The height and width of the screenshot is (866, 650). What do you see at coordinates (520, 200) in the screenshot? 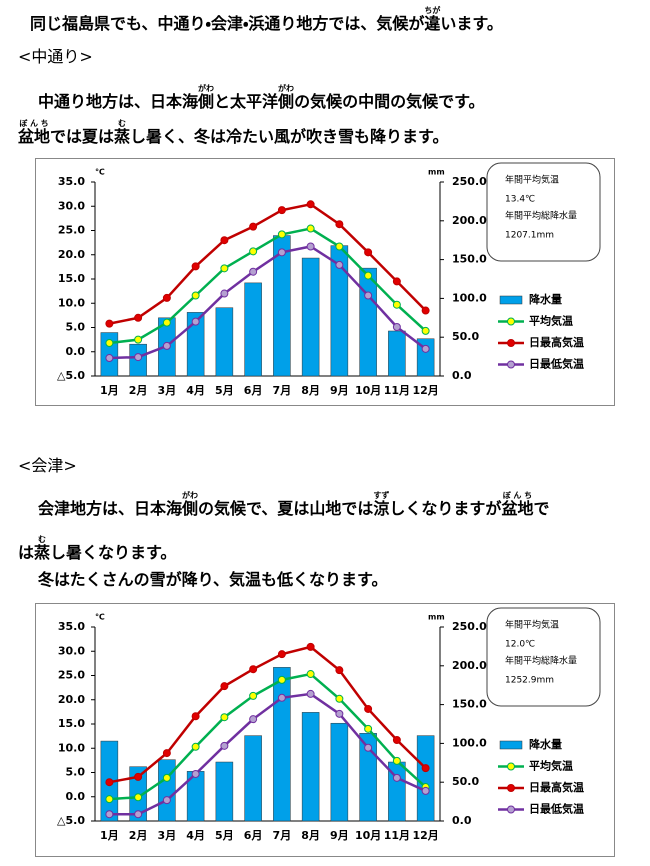
I see `annotation: 13.4℃` at bounding box center [520, 200].